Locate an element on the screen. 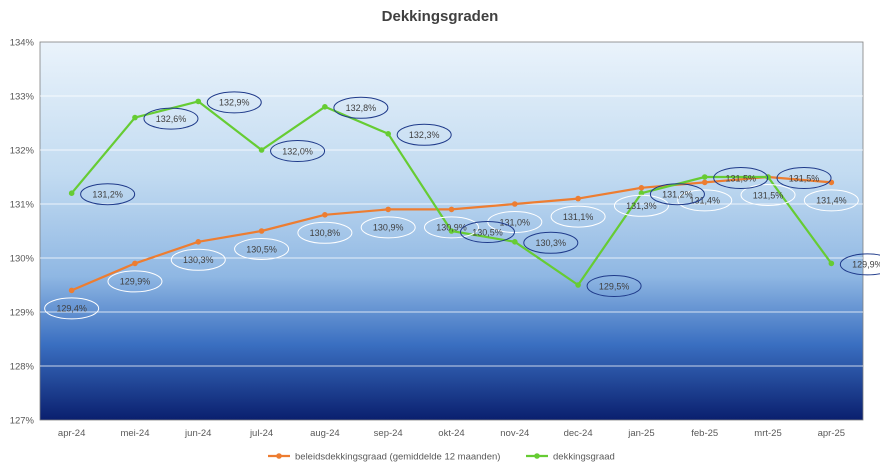  data-label: 130,9% is located at coordinates (388, 227).